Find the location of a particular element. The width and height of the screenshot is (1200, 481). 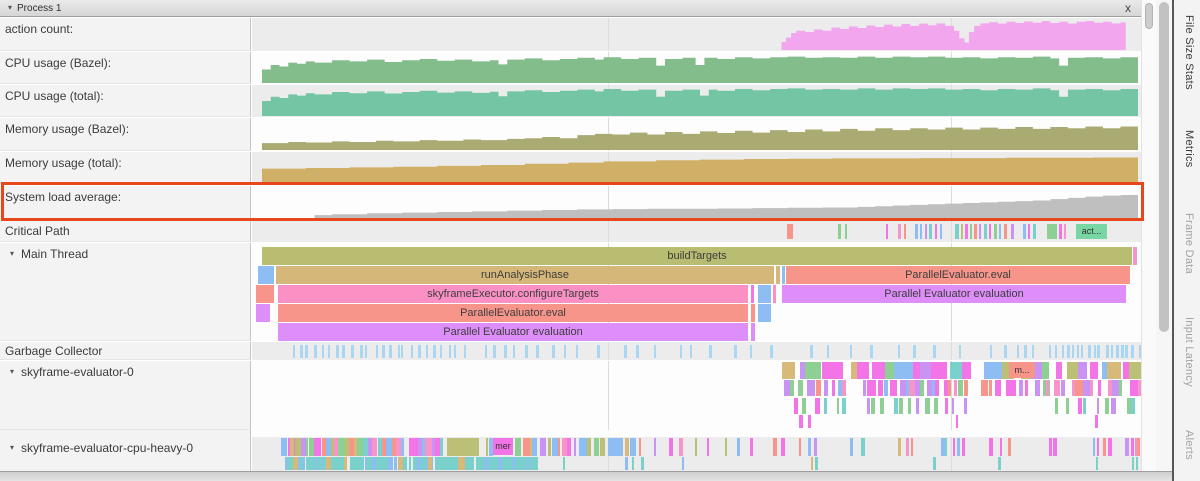

tab-file-size-stats: File Size Stats is located at coordinates (1189, 52).